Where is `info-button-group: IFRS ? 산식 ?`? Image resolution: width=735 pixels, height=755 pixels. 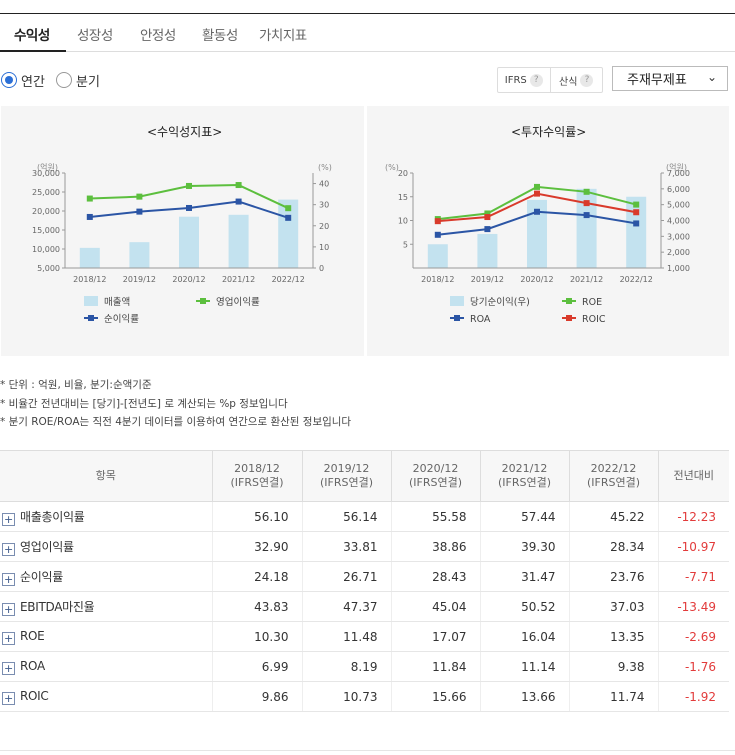 info-button-group: IFRS ? 산식 ? is located at coordinates (550, 80).